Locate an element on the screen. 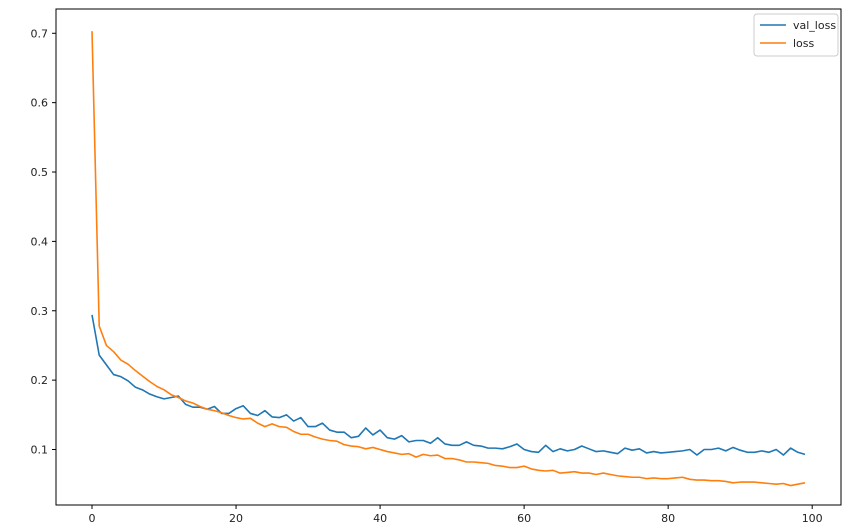 The image size is (843, 526). x-tick-label: 40 is located at coordinates (380, 518).